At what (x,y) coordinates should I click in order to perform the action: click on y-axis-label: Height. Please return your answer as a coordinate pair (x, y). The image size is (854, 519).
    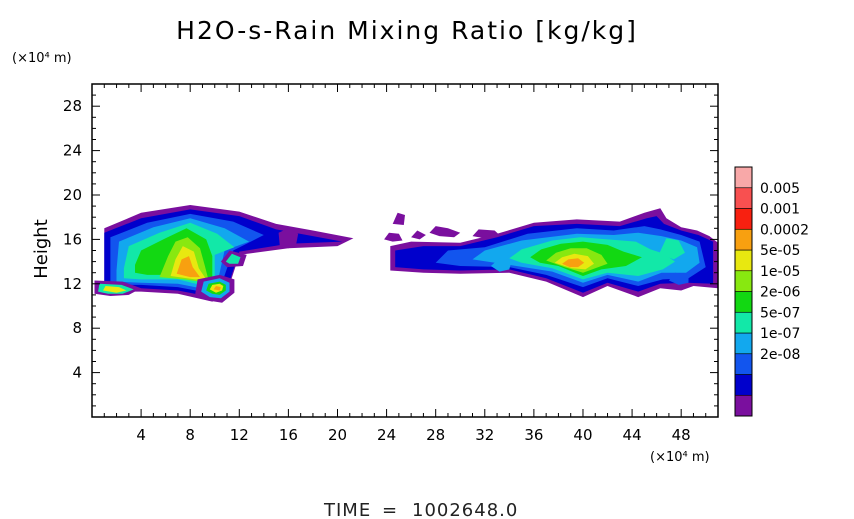
    Looking at the image, I should click on (41, 249).